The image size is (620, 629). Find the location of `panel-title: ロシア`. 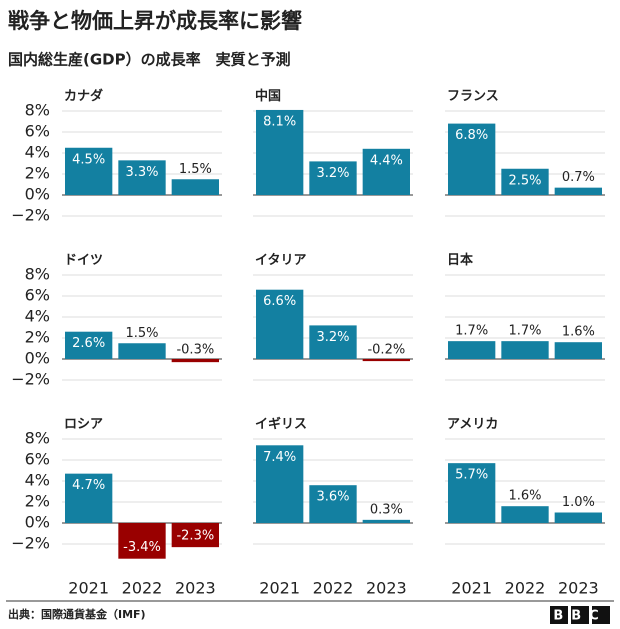

panel-title: ロシア is located at coordinates (83, 424).